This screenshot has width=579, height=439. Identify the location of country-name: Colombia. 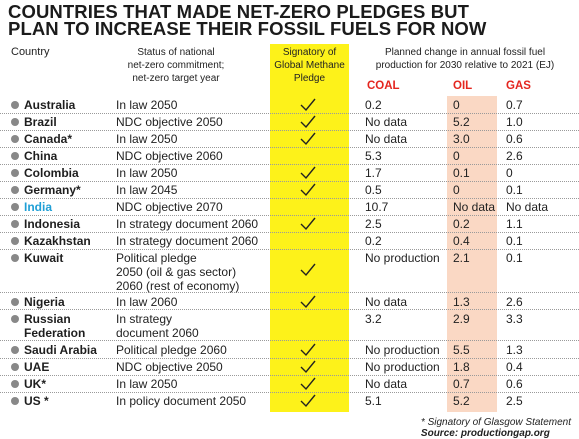
(51, 173).